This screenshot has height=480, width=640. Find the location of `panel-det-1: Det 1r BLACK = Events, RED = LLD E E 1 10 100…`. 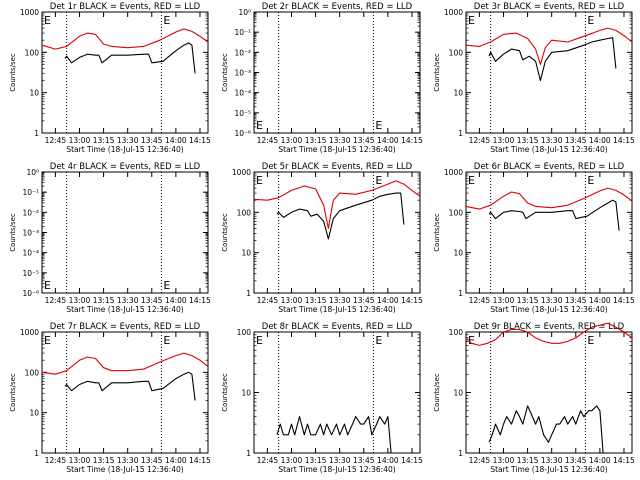

panel-det-1: Det 1r BLACK = Events, RED = LLD E E 1 10 100… is located at coordinates (110, 78).